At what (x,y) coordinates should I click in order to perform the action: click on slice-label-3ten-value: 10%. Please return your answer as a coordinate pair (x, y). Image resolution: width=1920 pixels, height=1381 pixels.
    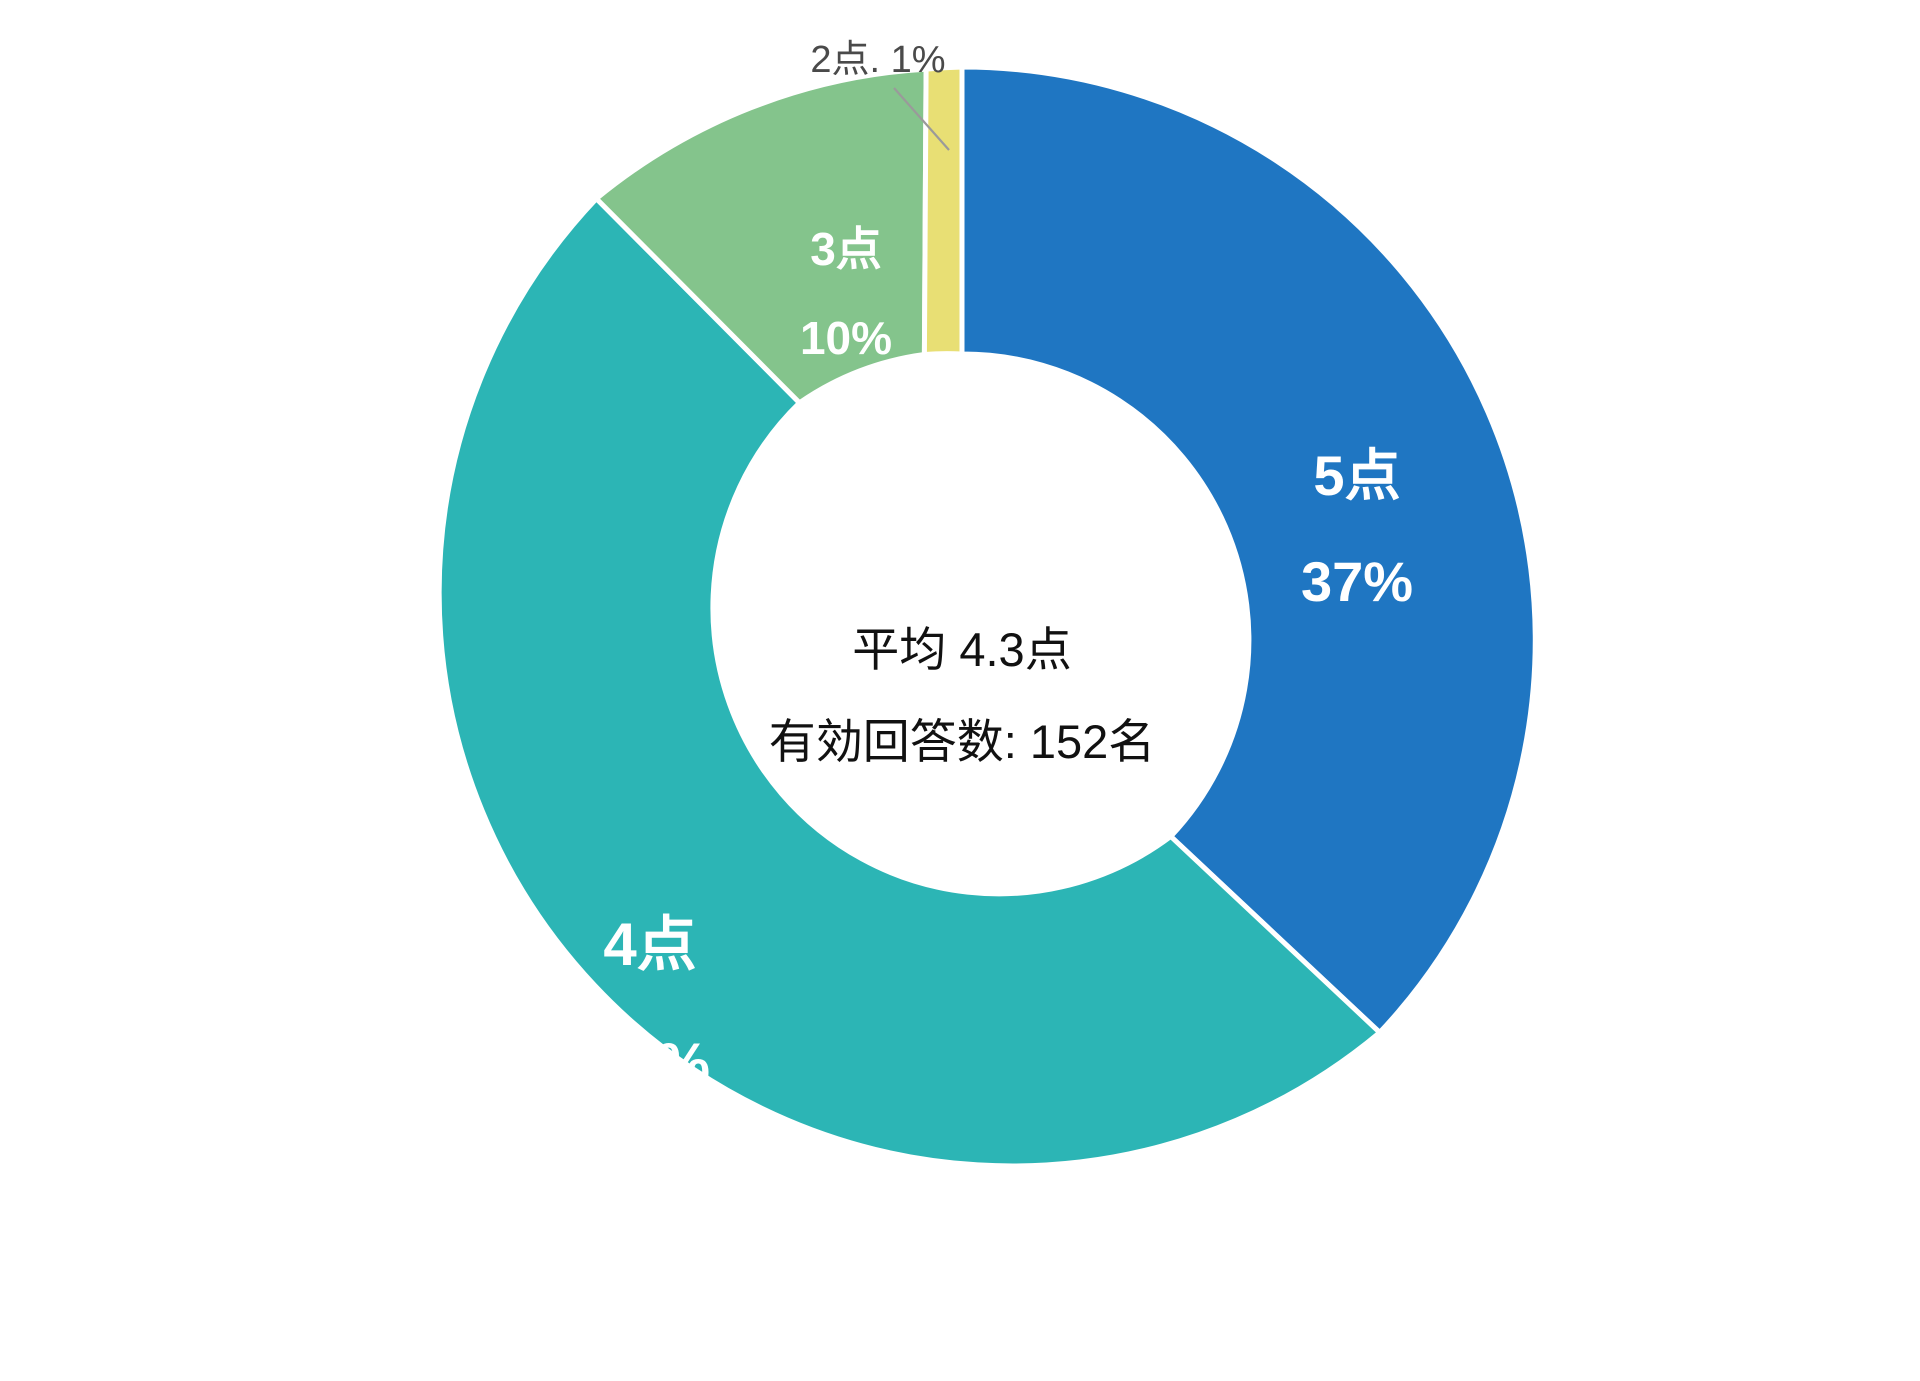
    Looking at the image, I should click on (846, 338).